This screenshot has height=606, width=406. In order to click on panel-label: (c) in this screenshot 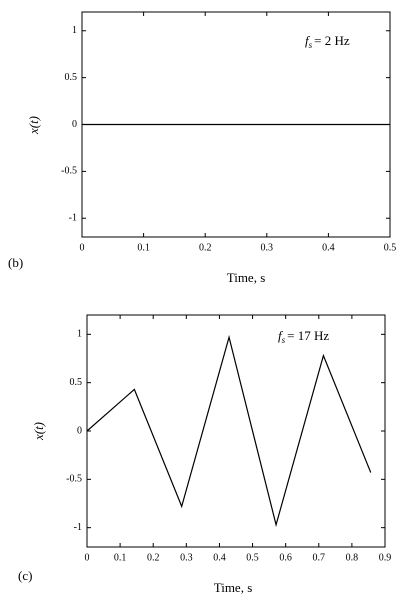, I will do `click(25, 575)`.